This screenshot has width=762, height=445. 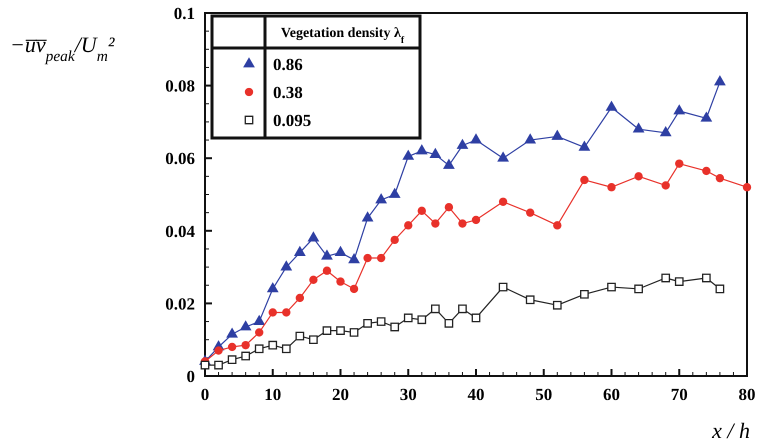 I want to click on y-tick-label: 0.04, so click(x=180, y=231).